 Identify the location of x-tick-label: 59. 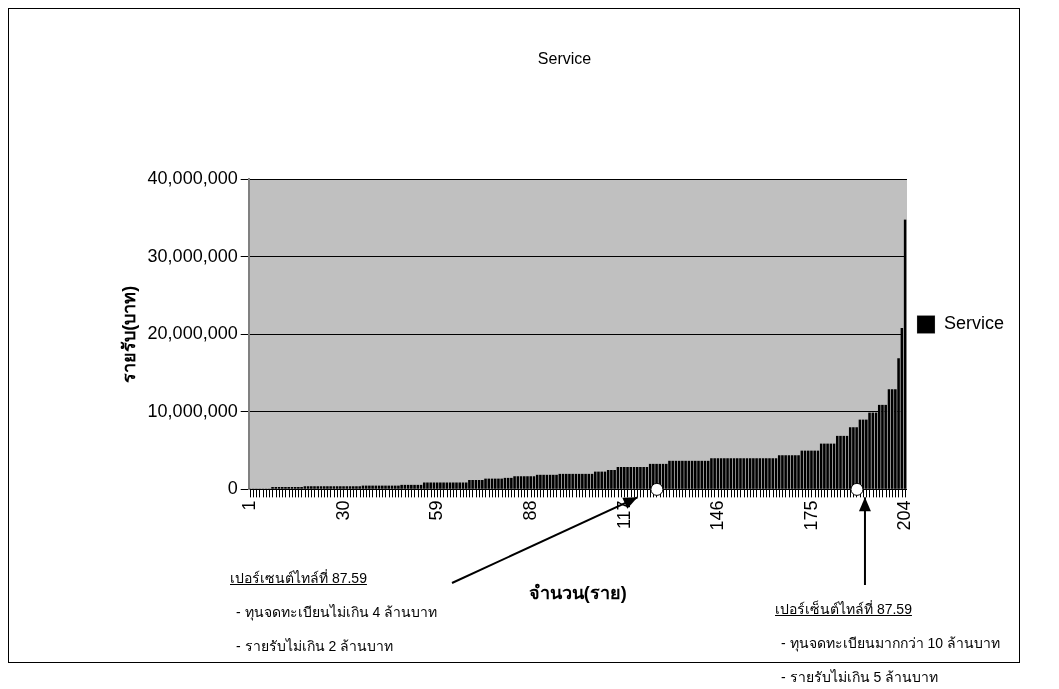
(436, 510).